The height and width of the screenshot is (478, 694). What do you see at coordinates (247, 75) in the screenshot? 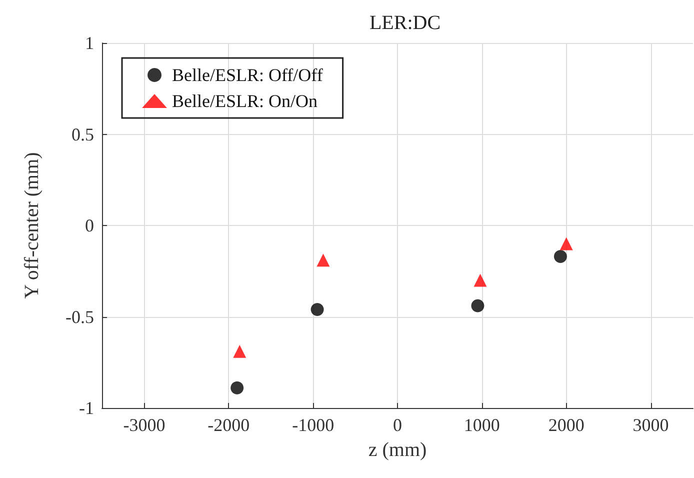
I see `legend-label: Belle/ESLR: Off/Off` at bounding box center [247, 75].